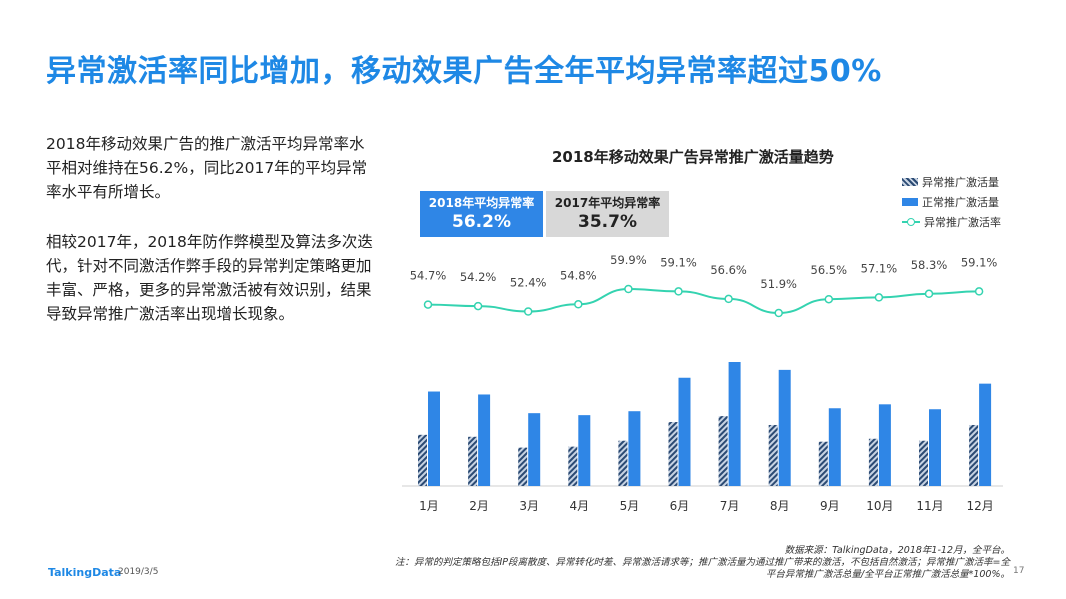  What do you see at coordinates (1019, 571) in the screenshot?
I see `page-number: 17` at bounding box center [1019, 571].